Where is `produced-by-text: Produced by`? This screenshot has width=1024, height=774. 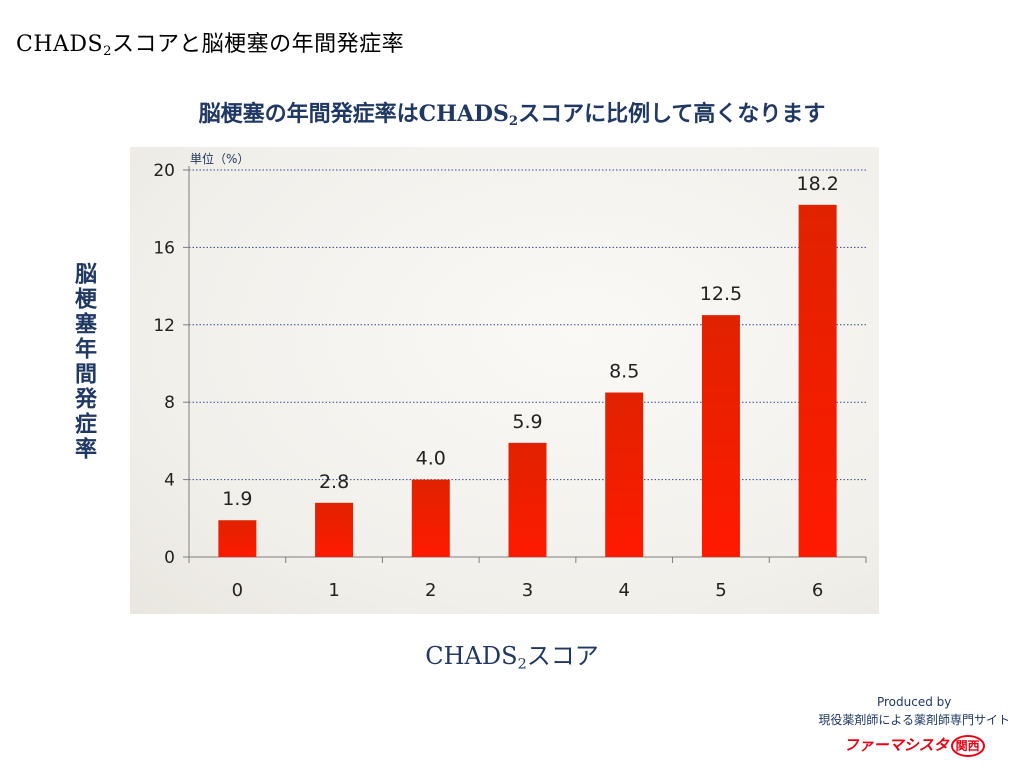 produced-by-text: Produced by is located at coordinates (914, 702).